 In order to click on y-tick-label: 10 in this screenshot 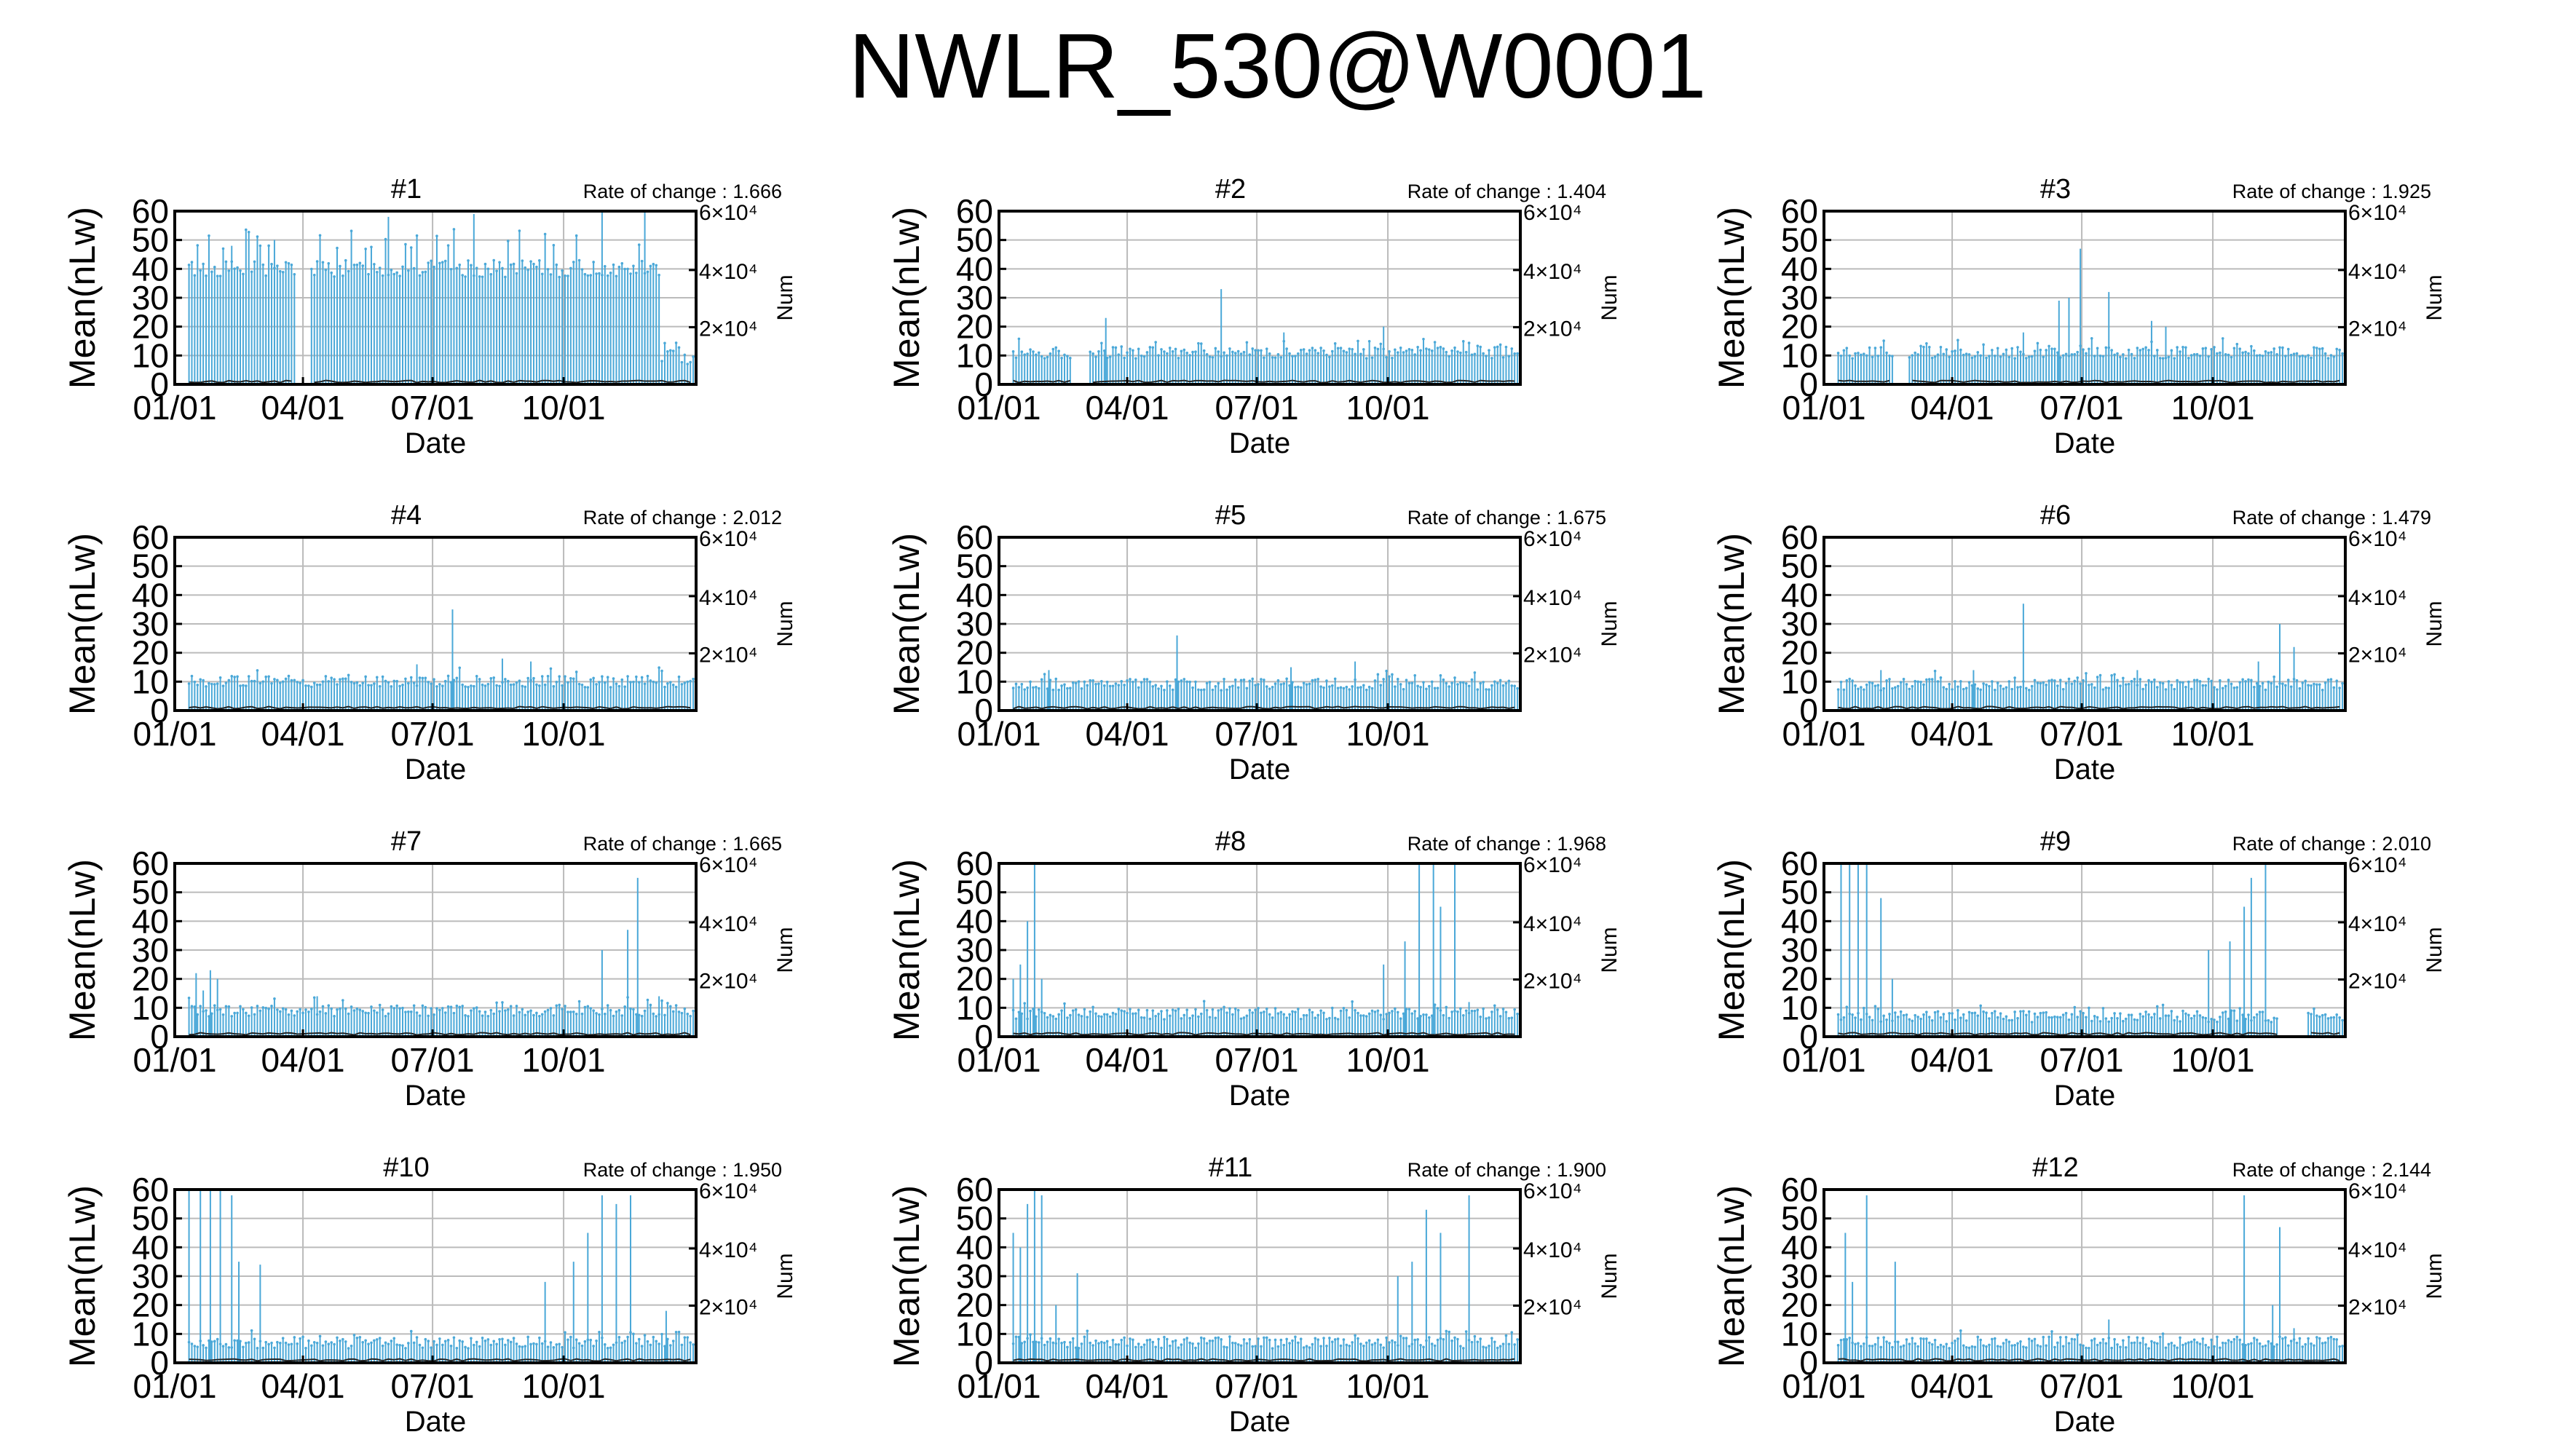, I will do `click(150, 1007)`.